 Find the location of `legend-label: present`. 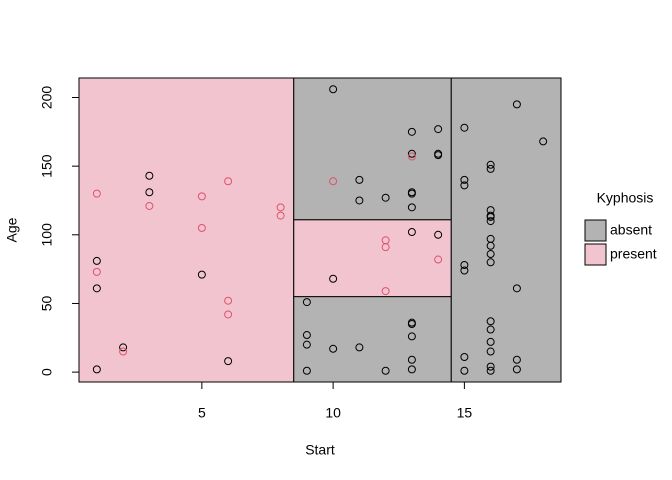

legend-label: present is located at coordinates (633, 254).